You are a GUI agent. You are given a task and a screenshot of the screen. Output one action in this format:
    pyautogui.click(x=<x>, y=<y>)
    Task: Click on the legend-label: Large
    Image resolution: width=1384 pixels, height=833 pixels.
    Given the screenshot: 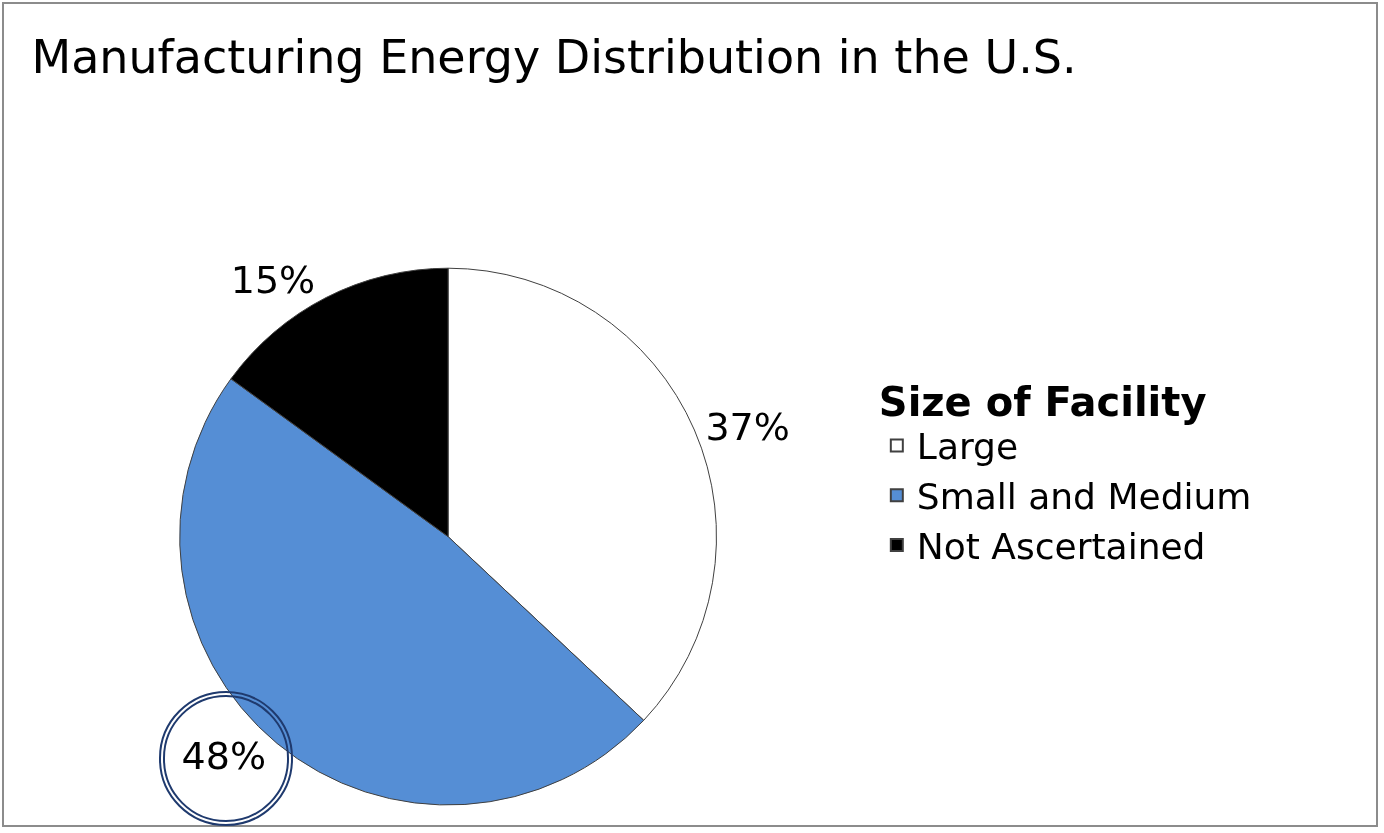 What is the action you would take?
    pyautogui.click(x=967, y=447)
    